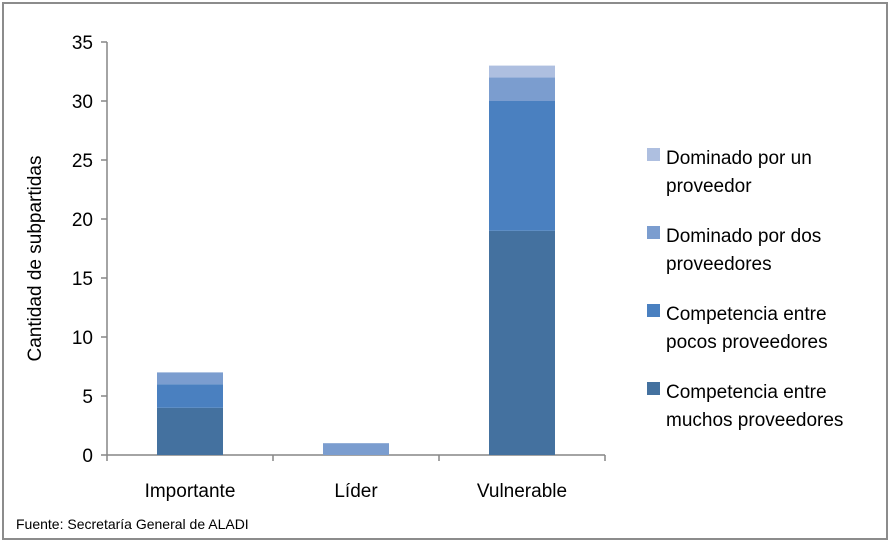 Image resolution: width=892 pixels, height=544 pixels. I want to click on legend-label: proveedores, so click(719, 264).